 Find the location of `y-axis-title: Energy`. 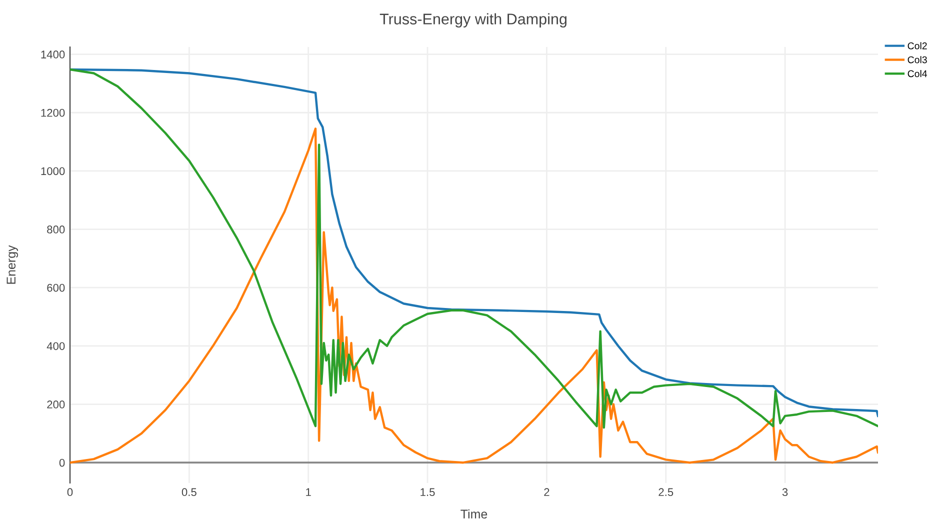

y-axis-title: Energy is located at coordinates (12, 264).